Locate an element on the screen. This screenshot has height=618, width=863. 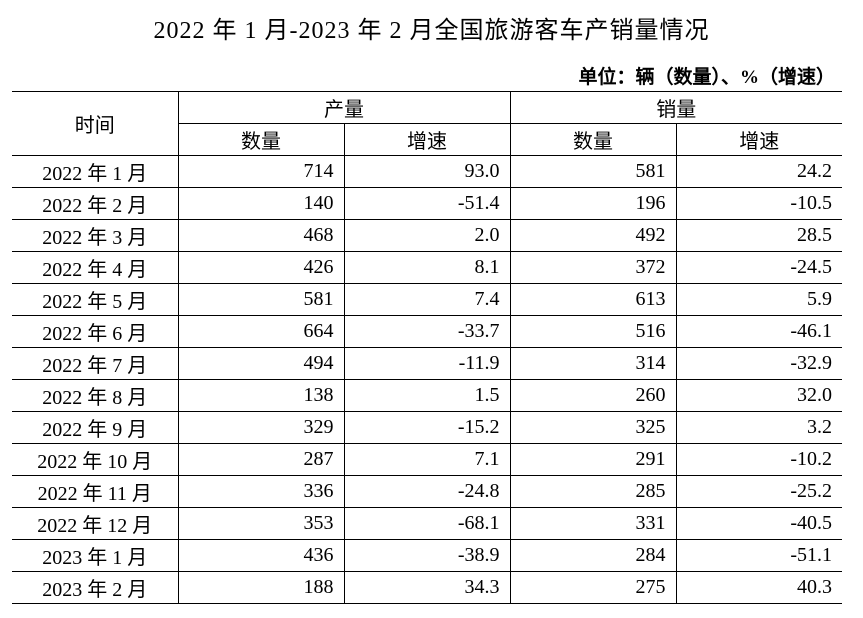
table-cell: 291 is located at coordinates (592, 459).